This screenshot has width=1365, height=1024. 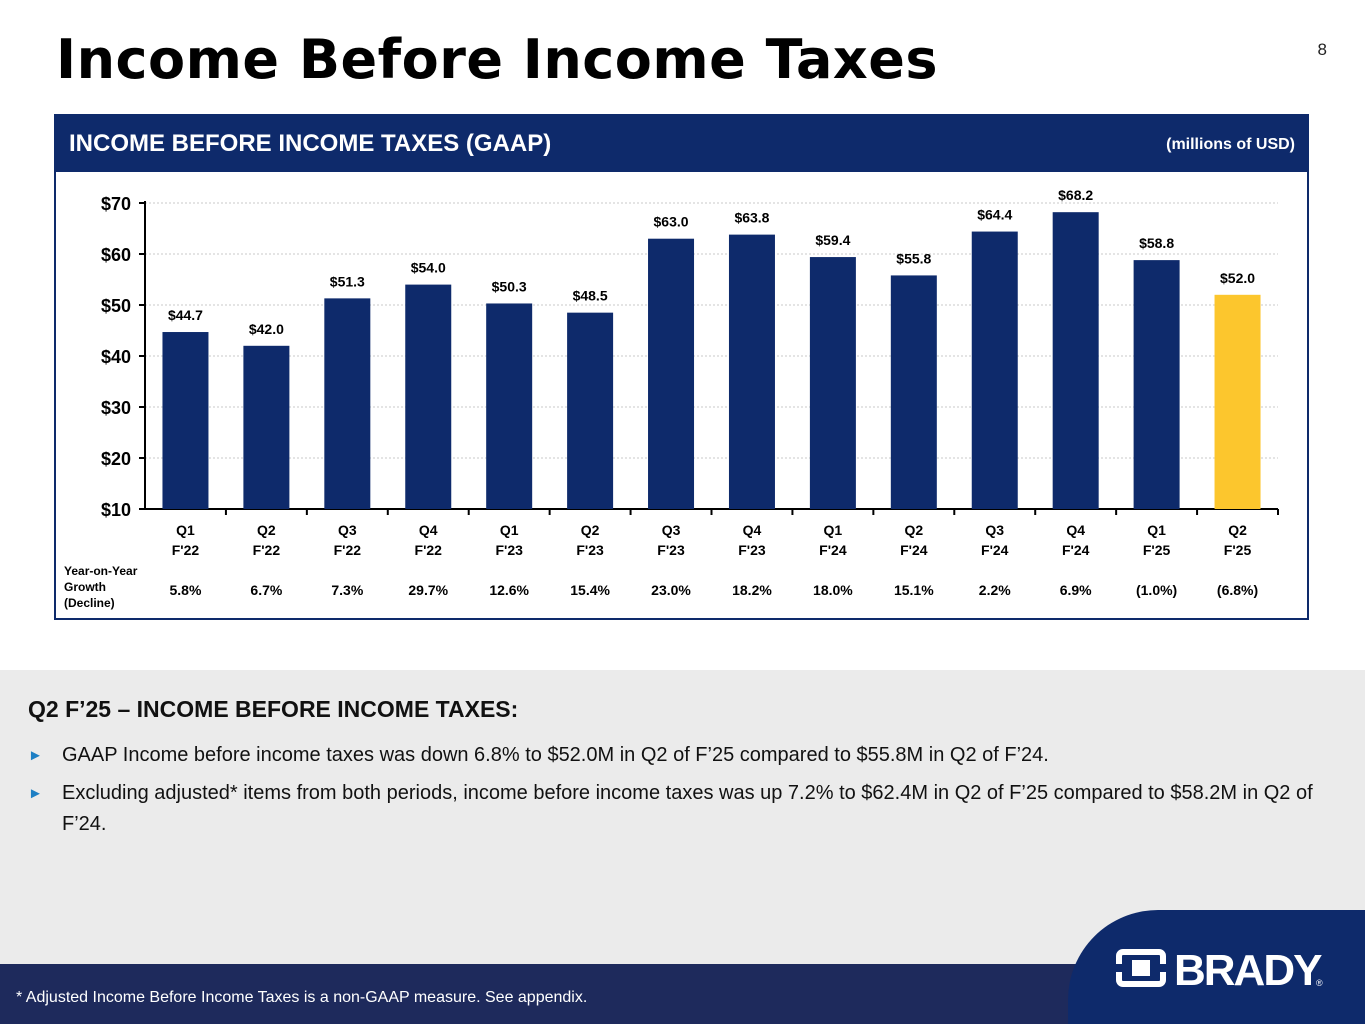 I want to click on data-label: $68.2, so click(x=1075, y=195).